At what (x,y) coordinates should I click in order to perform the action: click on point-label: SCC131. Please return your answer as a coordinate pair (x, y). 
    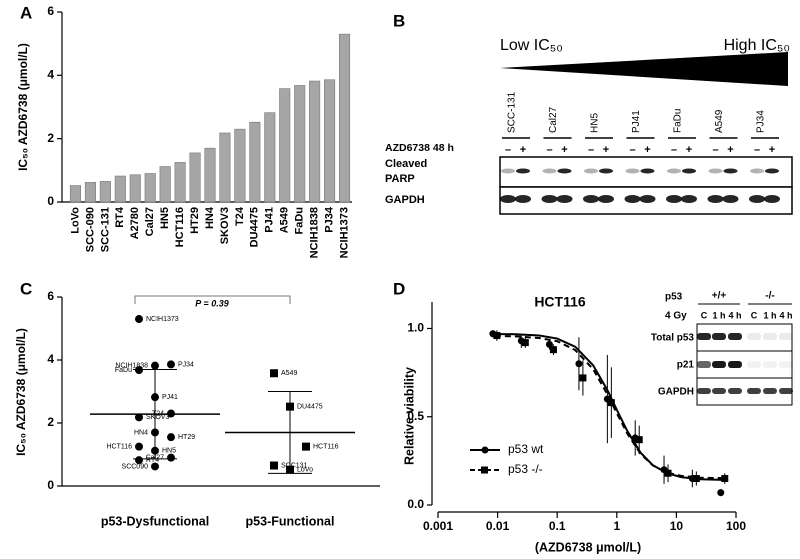
    Looking at the image, I should click on (294, 465).